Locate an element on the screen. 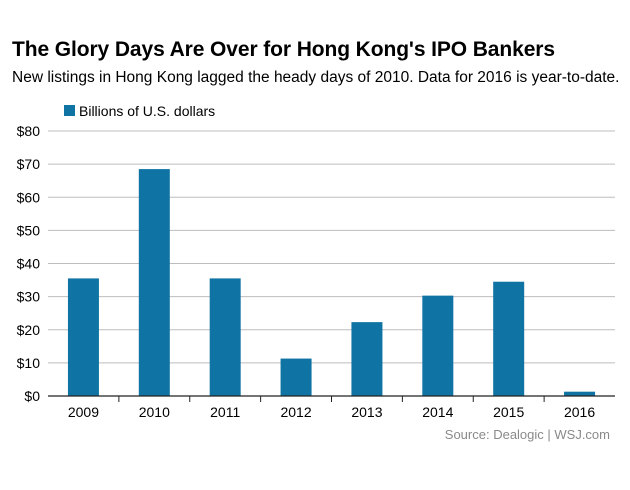  y-tick-label: $80 is located at coordinates (29, 131).